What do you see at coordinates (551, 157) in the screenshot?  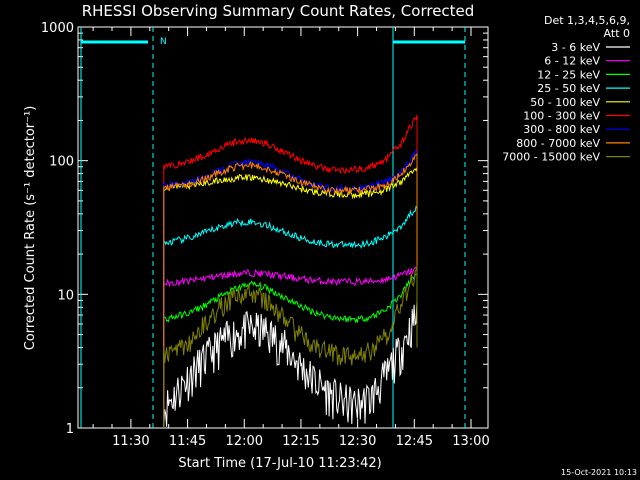 I see `legend-label-8: 7000 - 15000 keV` at bounding box center [551, 157].